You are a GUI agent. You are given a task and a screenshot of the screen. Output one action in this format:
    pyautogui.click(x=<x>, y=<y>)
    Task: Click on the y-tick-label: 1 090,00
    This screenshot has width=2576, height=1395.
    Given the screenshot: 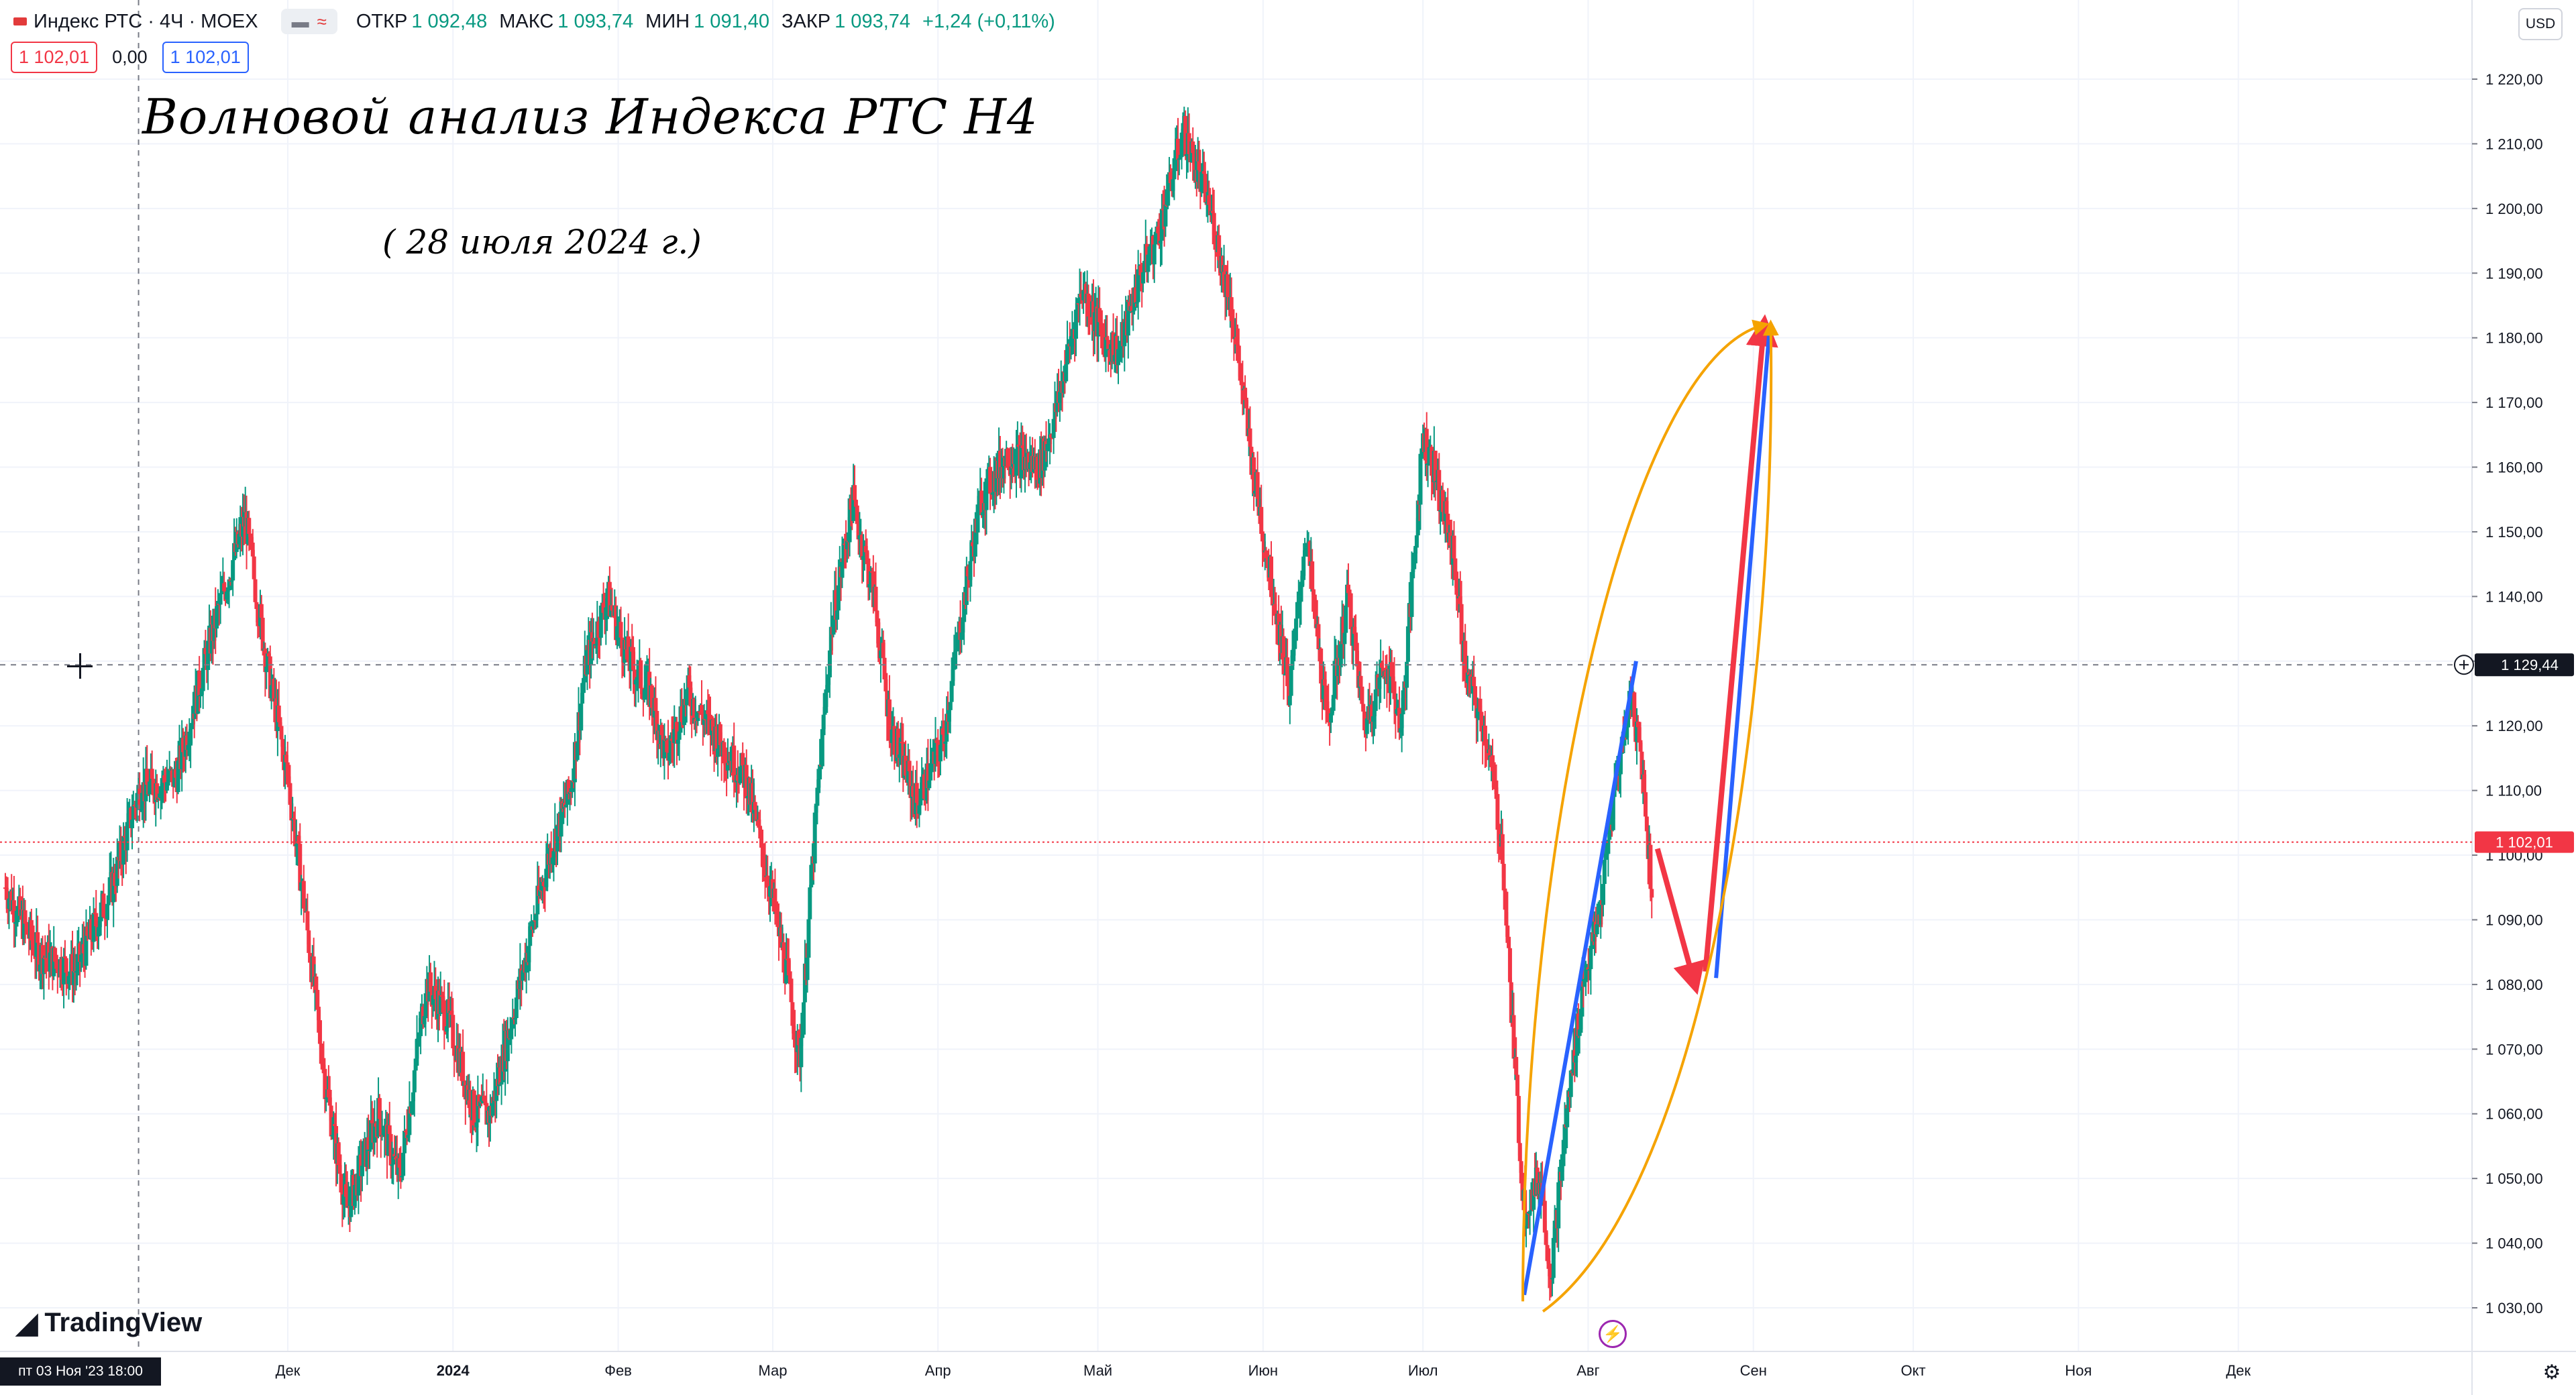 What is the action you would take?
    pyautogui.click(x=2514, y=919)
    